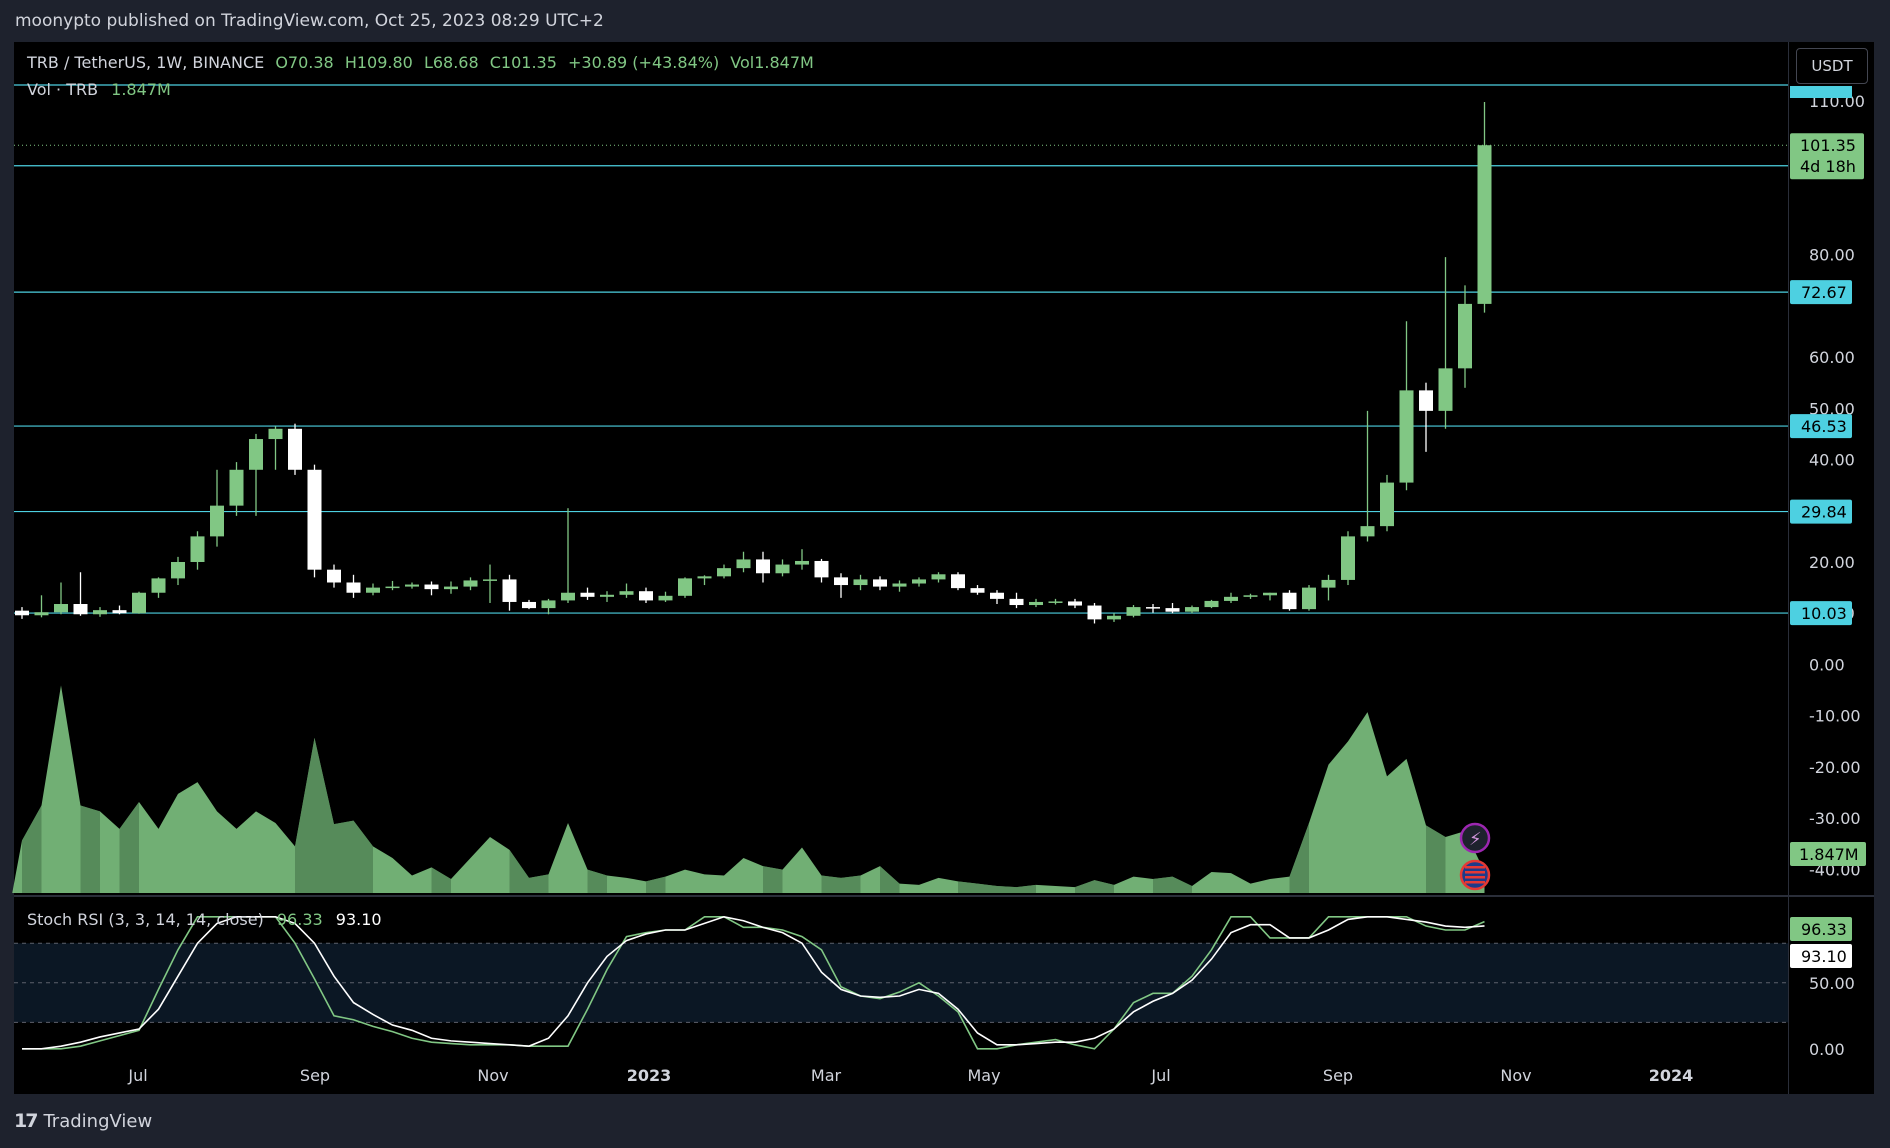 This screenshot has width=1890, height=1148. Describe the element at coordinates (1832, 562) in the screenshot. I see `price-tick-label: 20.00` at that location.